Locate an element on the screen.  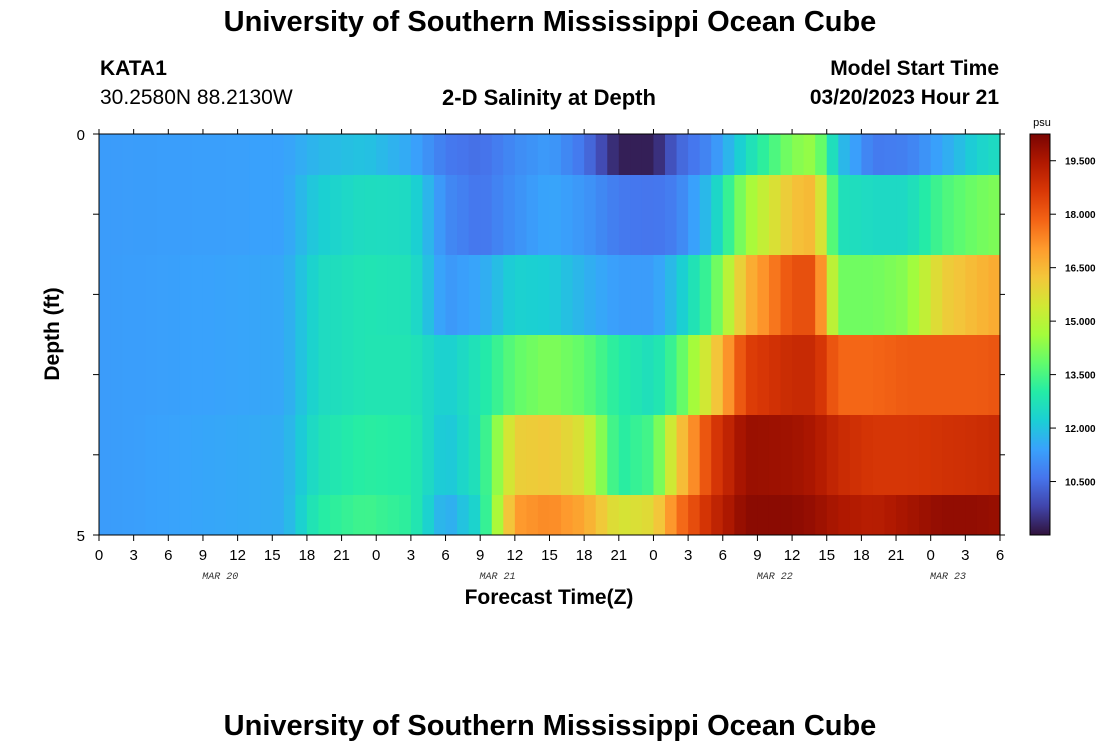
x-tick-label: 3 is located at coordinates (411, 555).